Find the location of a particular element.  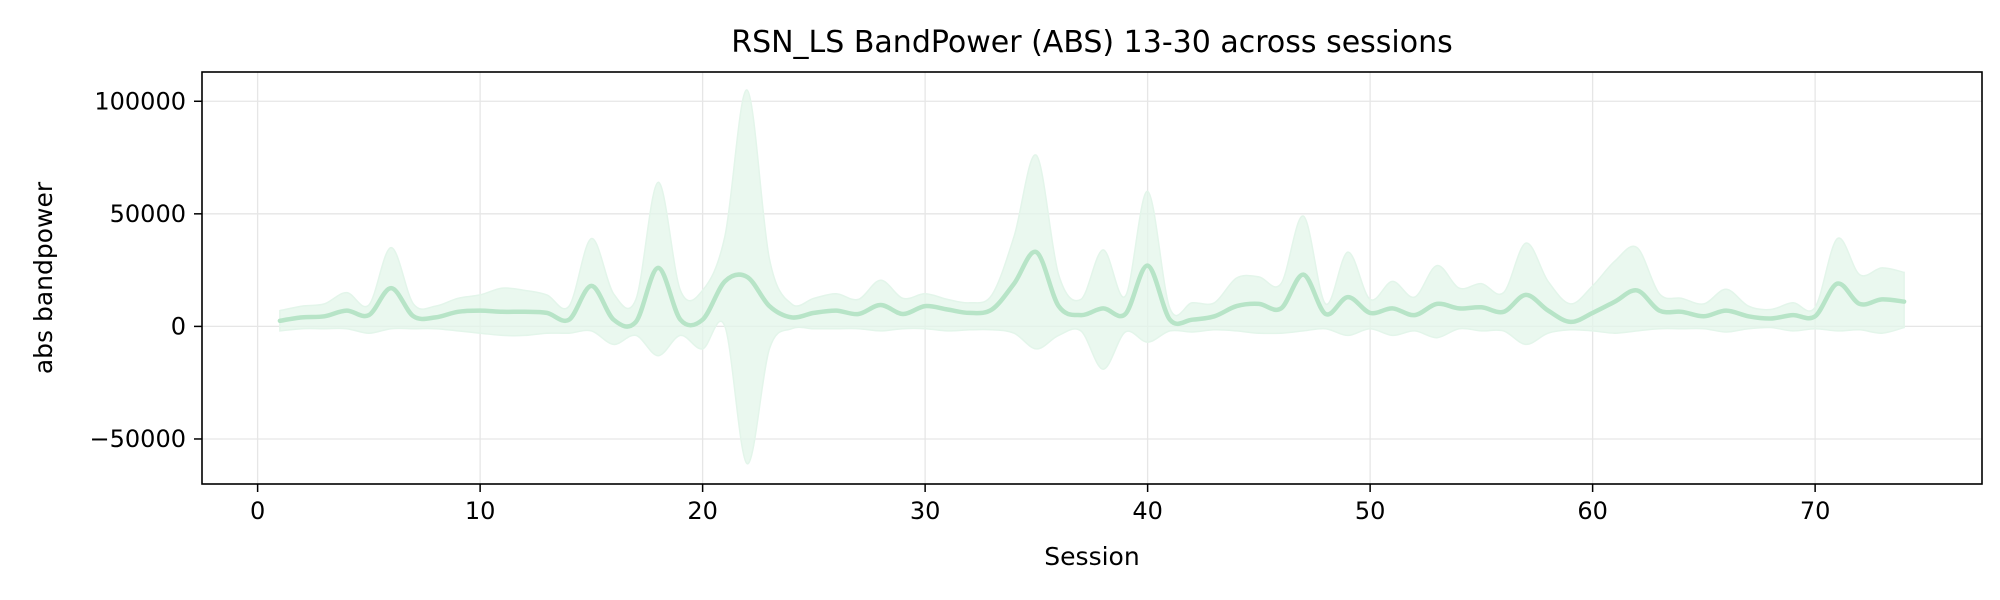

y-axis-title: abs bandpower is located at coordinates (43, 277).